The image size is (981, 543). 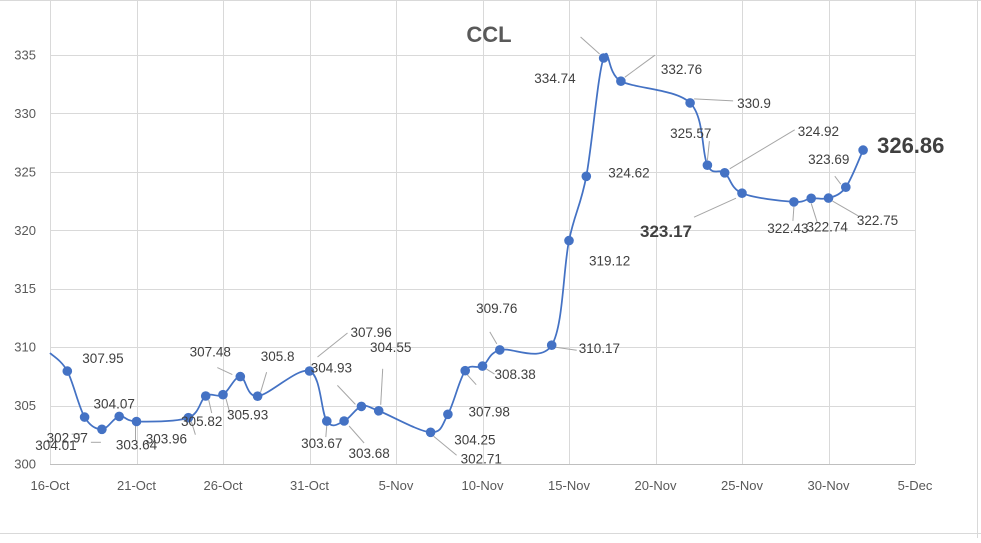 What do you see at coordinates (25, 405) in the screenshot?
I see `y-tick-label: 305` at bounding box center [25, 405].